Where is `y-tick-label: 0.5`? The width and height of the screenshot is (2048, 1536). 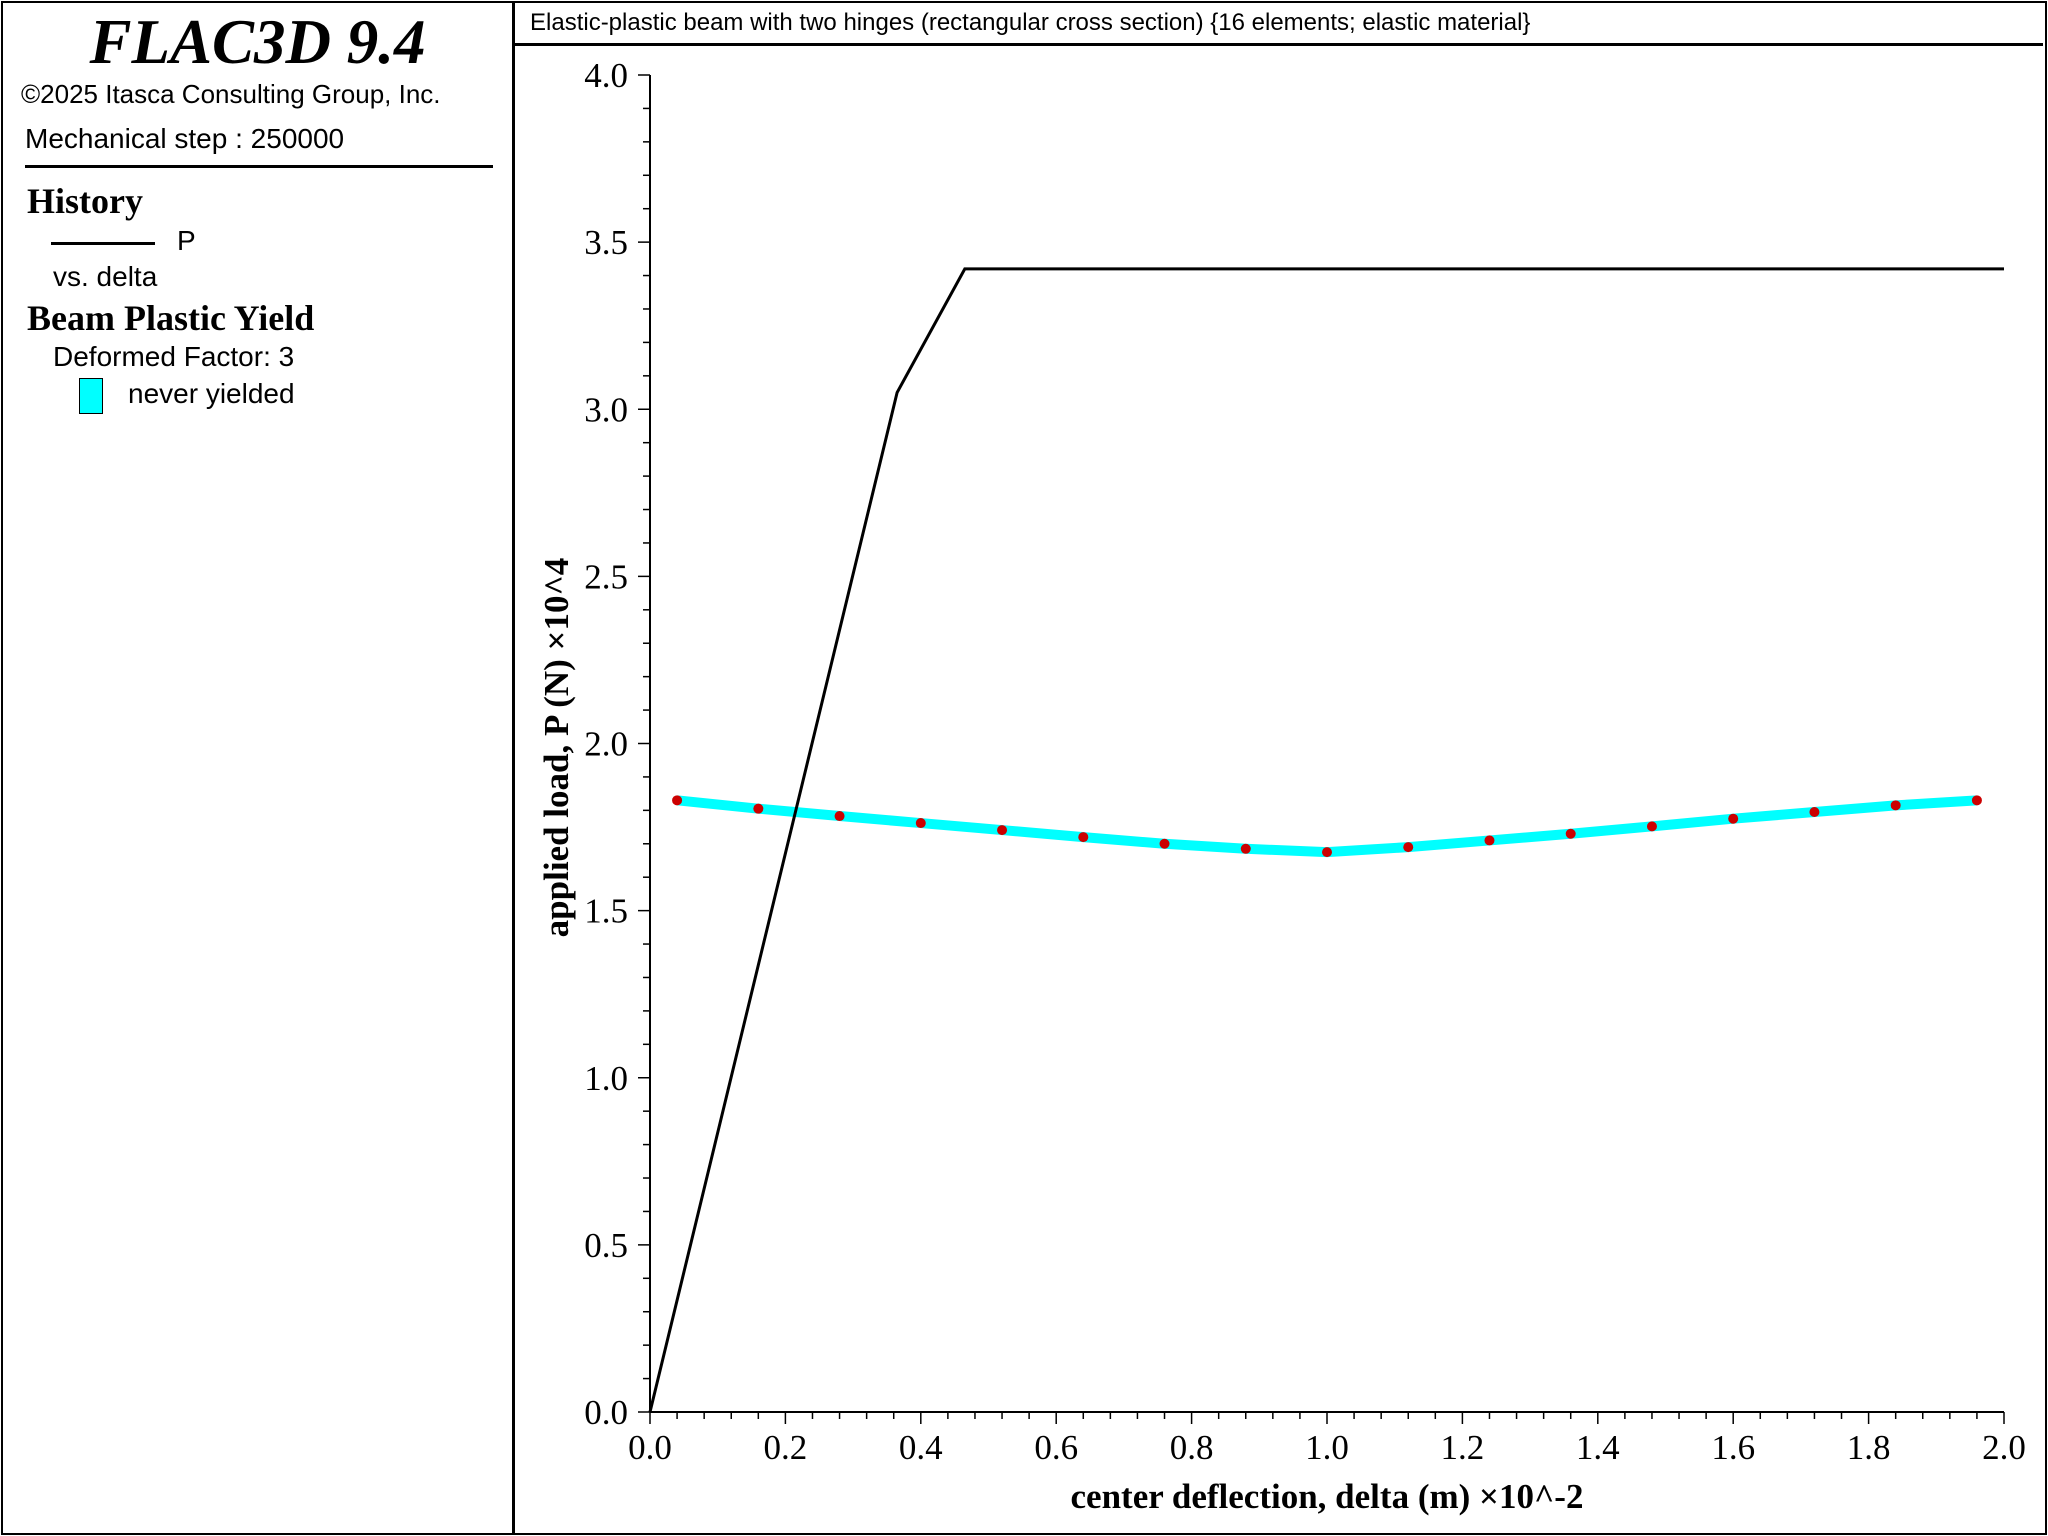 y-tick-label: 0.5 is located at coordinates (606, 1245).